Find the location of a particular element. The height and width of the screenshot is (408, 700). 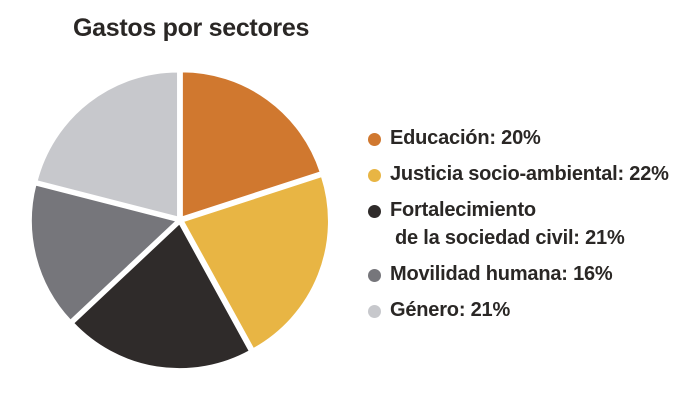

pie-slice-educacion is located at coordinates (251, 144).